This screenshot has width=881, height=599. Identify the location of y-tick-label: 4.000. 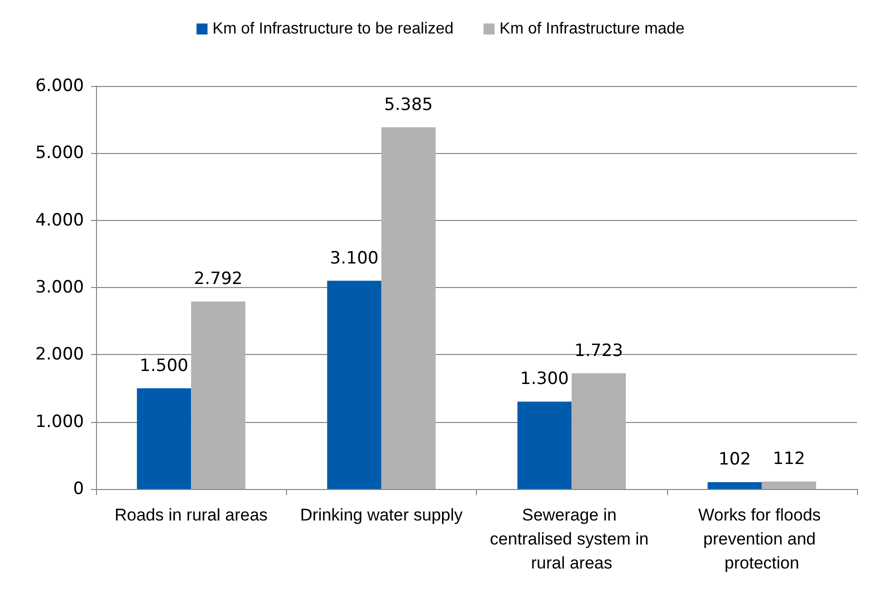
(59, 220).